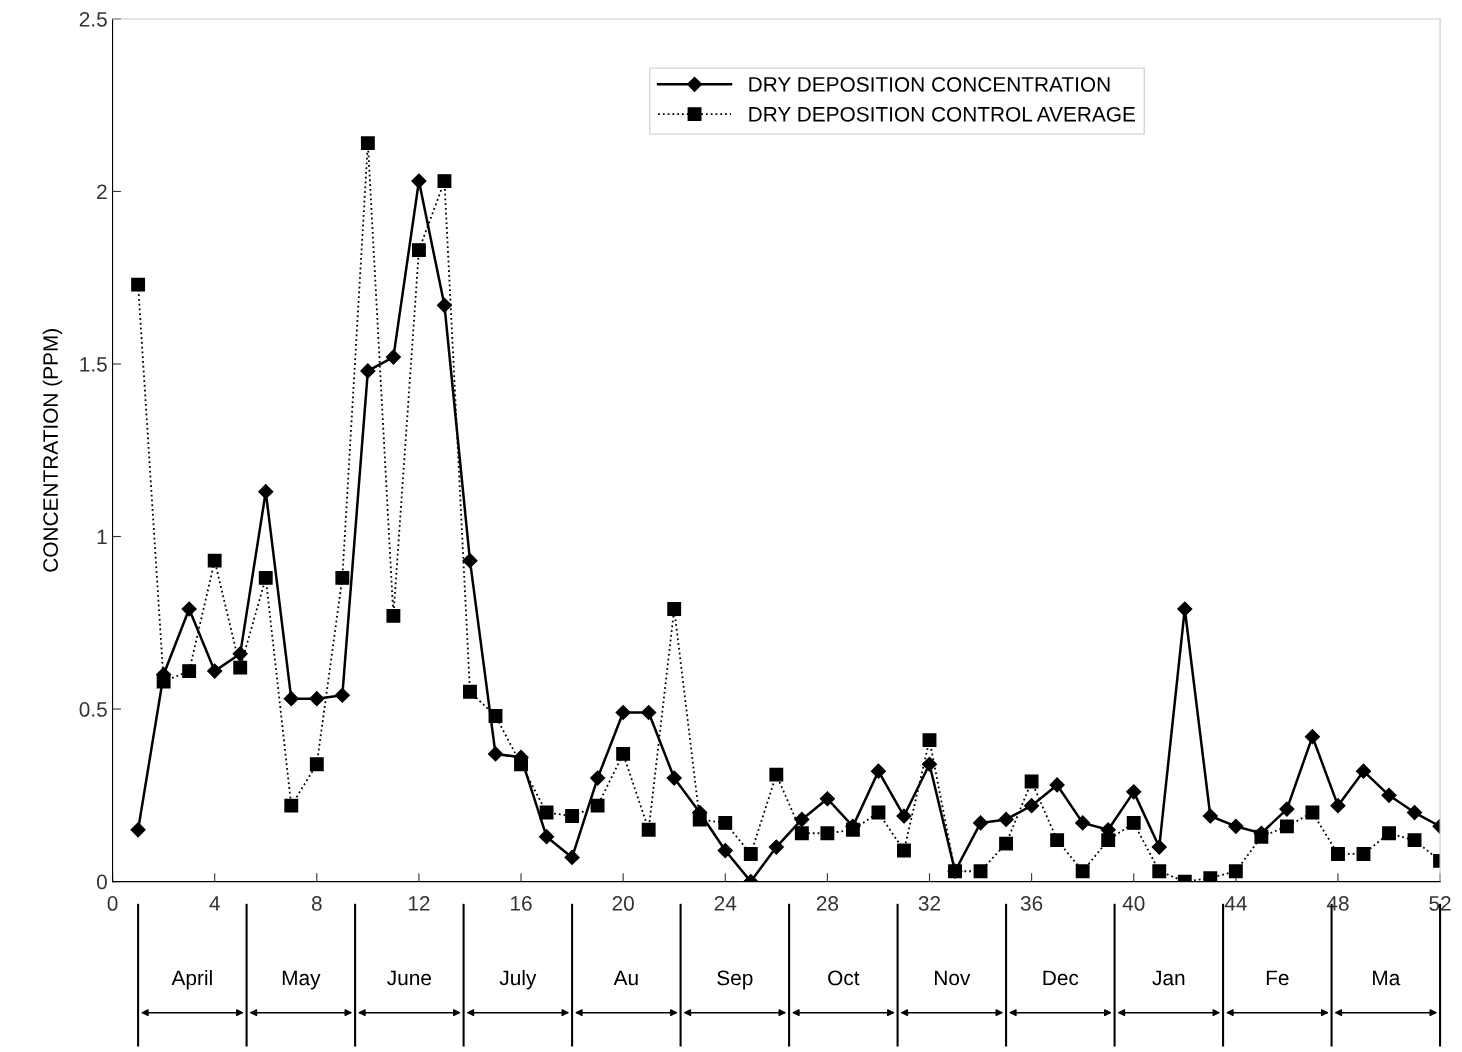 The width and height of the screenshot is (1462, 1052). I want to click on text: Ma, so click(1387, 978).